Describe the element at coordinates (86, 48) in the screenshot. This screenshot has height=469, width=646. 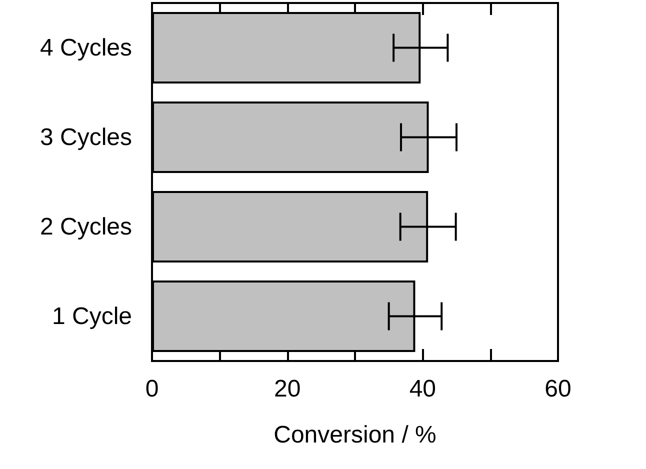
I see `y-tick-label: 4 Cycles` at that location.